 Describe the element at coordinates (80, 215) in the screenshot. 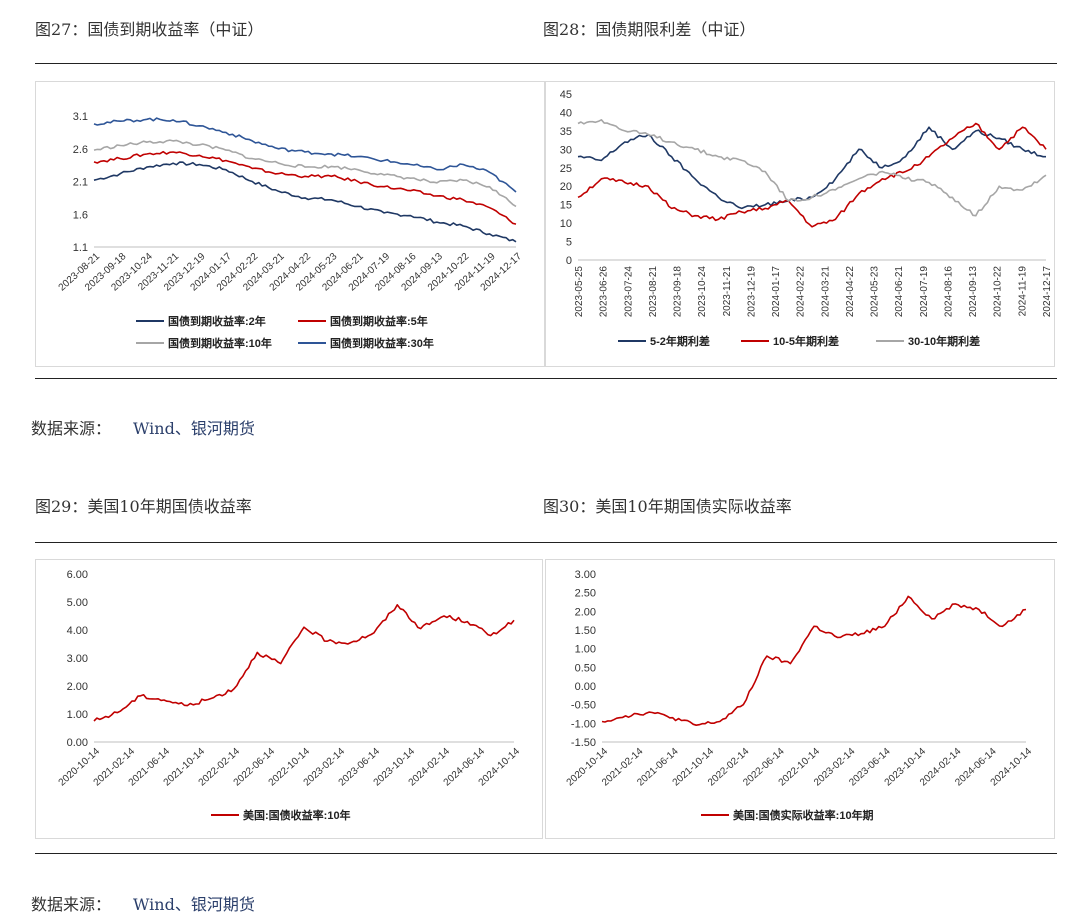

I see `y-tick-label: 1.6` at that location.